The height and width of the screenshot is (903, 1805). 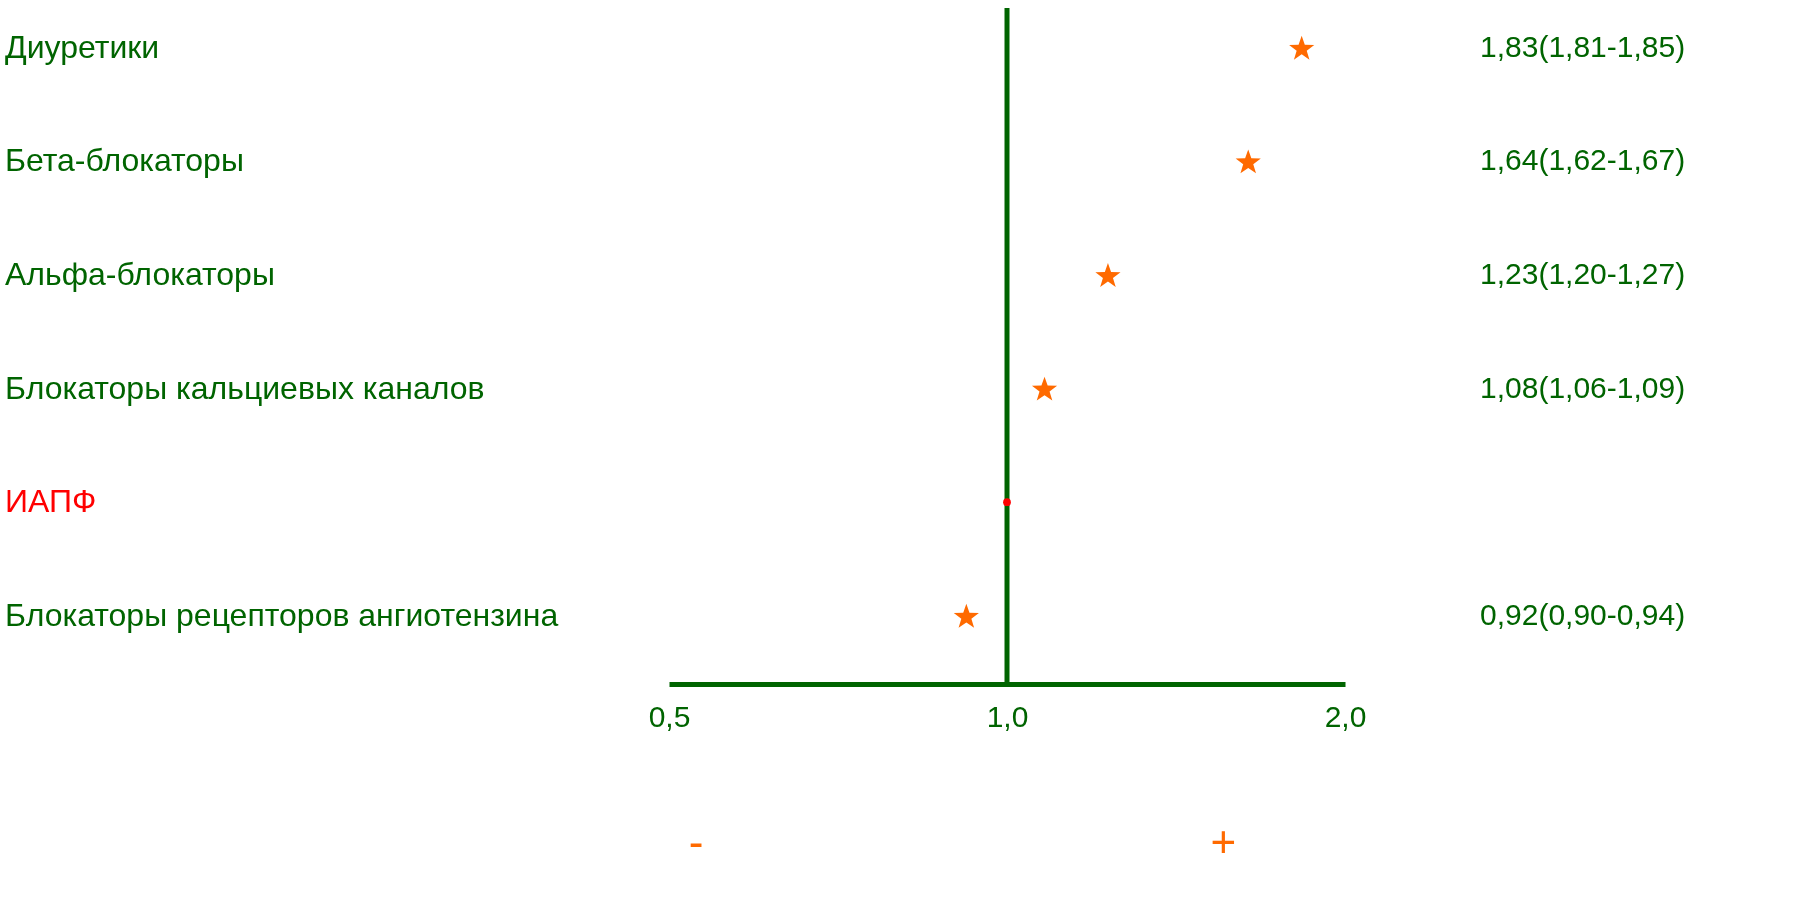 What do you see at coordinates (124, 160) in the screenshot?
I see `y-tick-label: Бета-блокаторы` at bounding box center [124, 160].